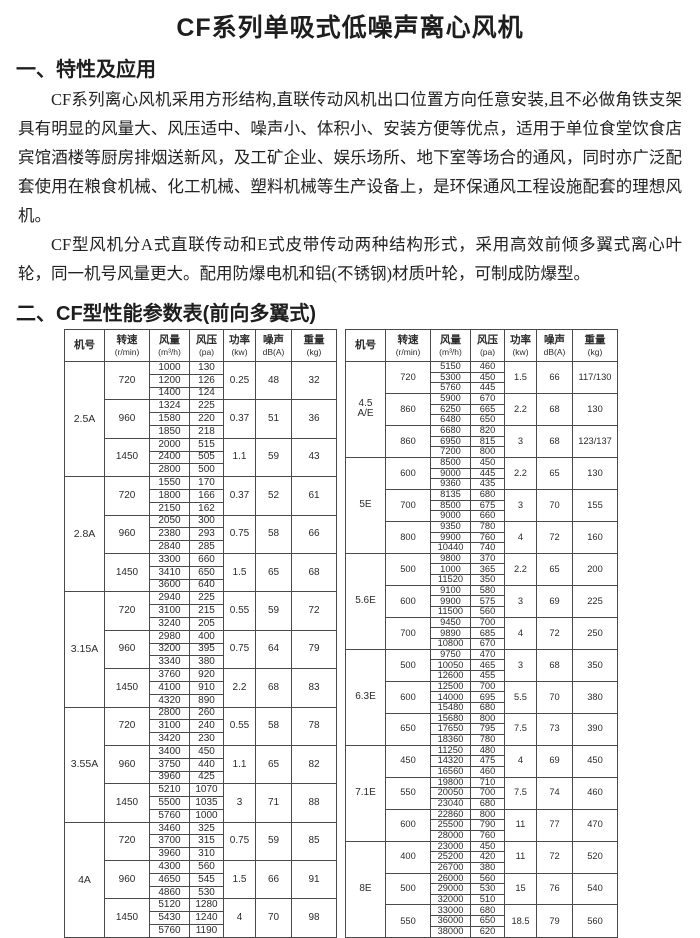  Describe the element at coordinates (481, 793) in the screenshot. I see `table-row: 7.1E 450 11250 480 4 69 450` at that location.